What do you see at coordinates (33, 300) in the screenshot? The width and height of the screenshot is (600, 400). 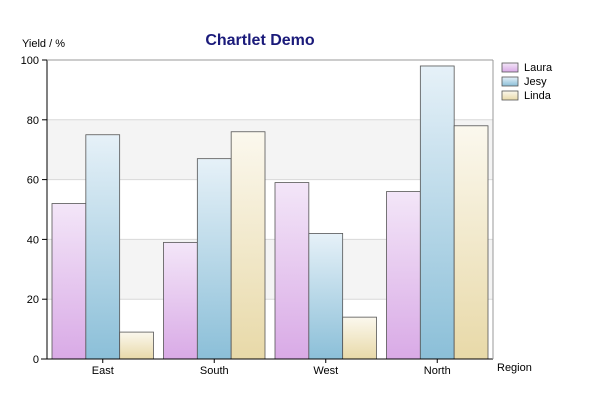 I see `y-tick-label: 20` at bounding box center [33, 300].